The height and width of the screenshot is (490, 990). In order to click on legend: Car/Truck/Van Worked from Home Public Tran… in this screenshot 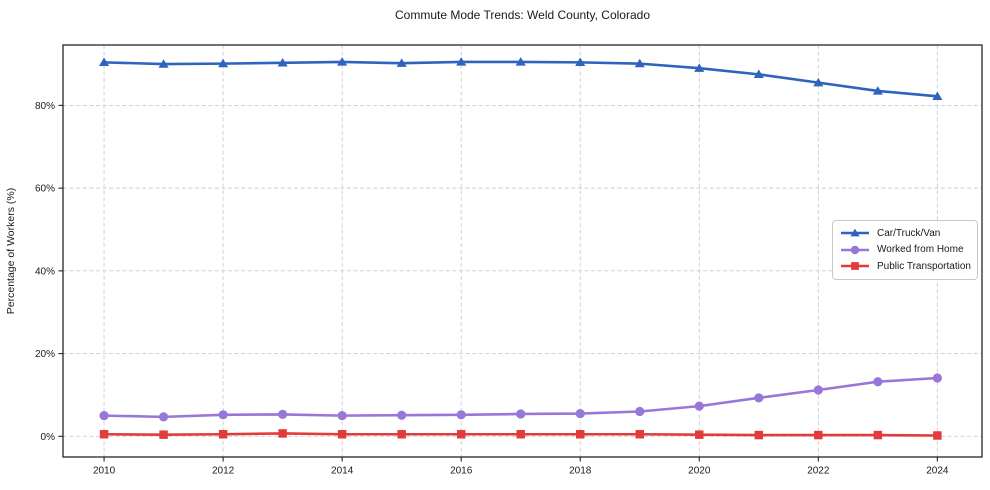, I will do `click(905, 250)`.